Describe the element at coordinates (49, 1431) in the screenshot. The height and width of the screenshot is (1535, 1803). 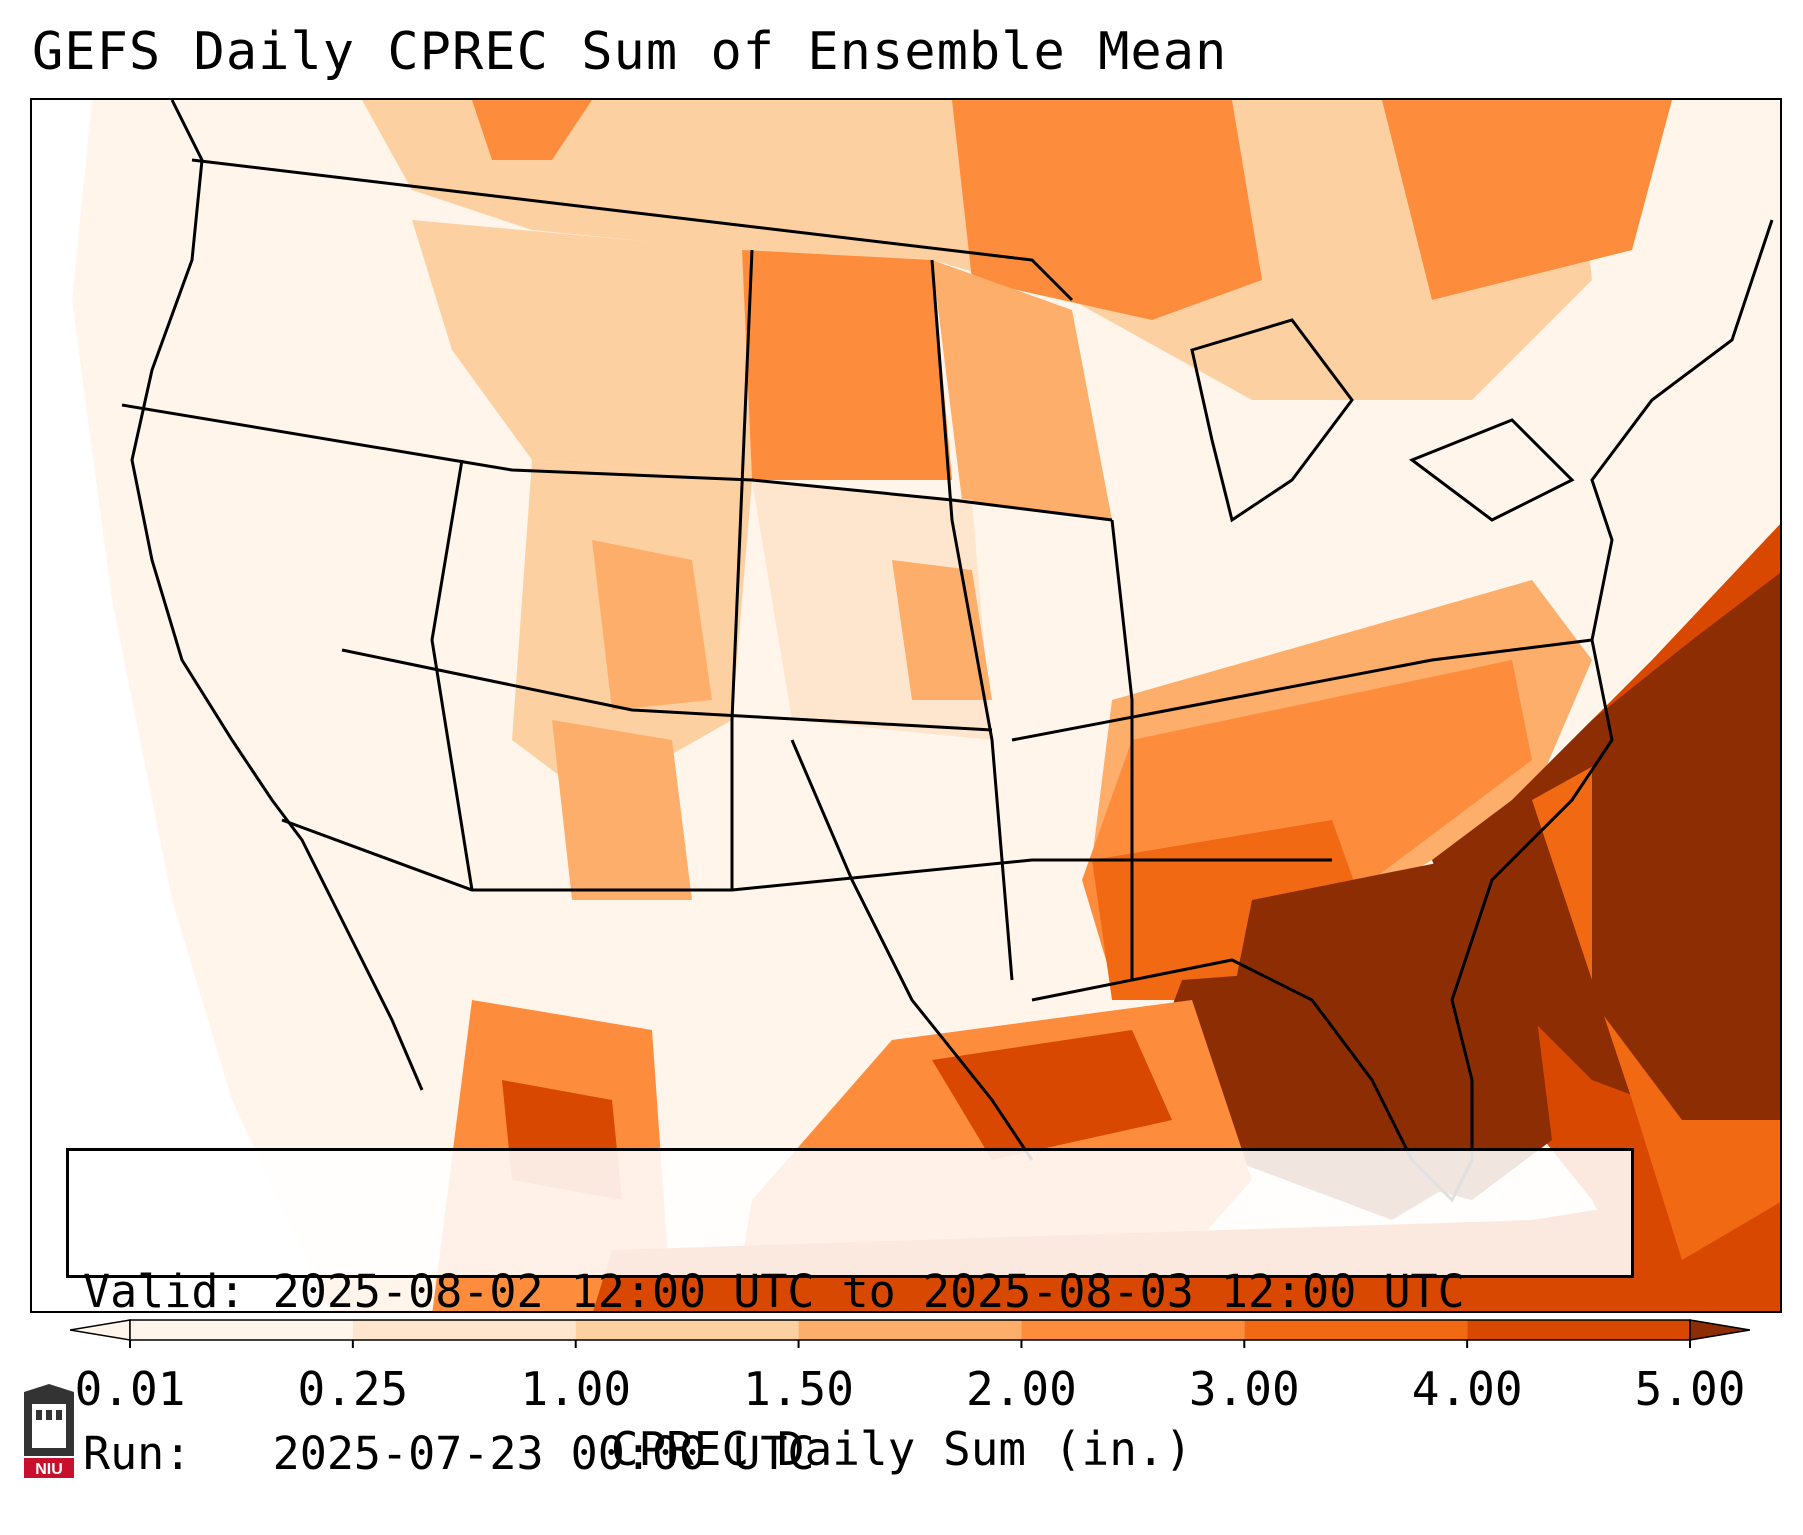
I see `niu-logo: NIU` at that location.